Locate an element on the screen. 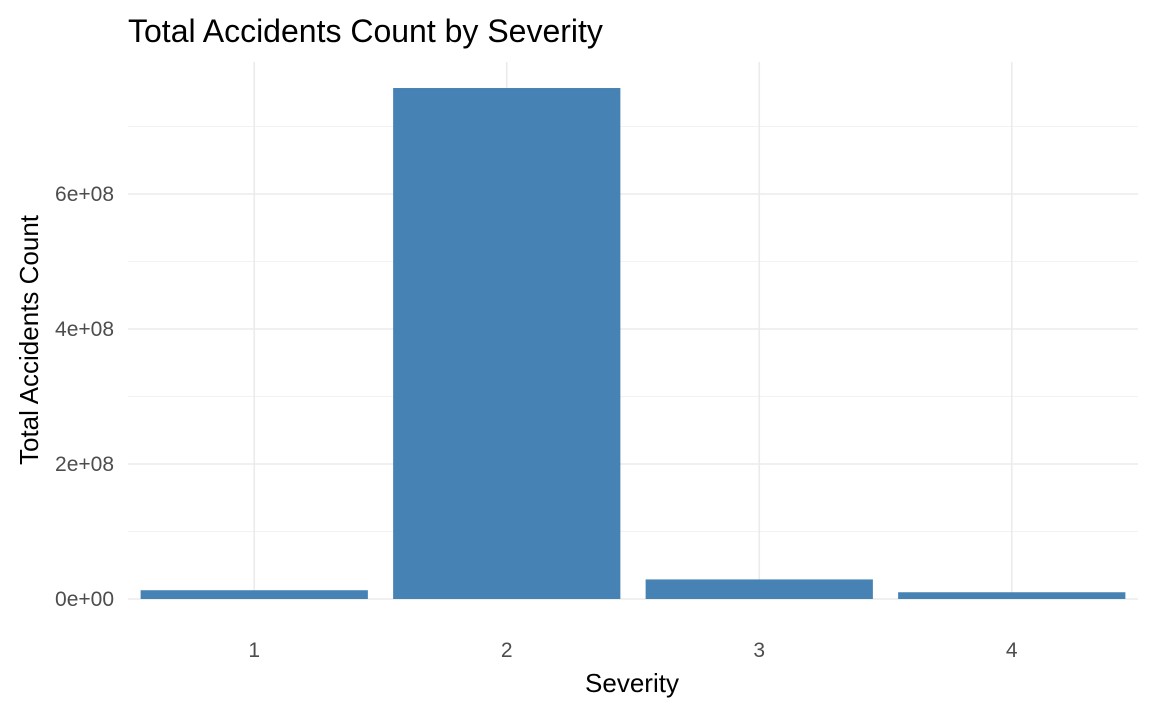 This screenshot has width=1152, height=711. x-axis-title: Severity is located at coordinates (632, 683).